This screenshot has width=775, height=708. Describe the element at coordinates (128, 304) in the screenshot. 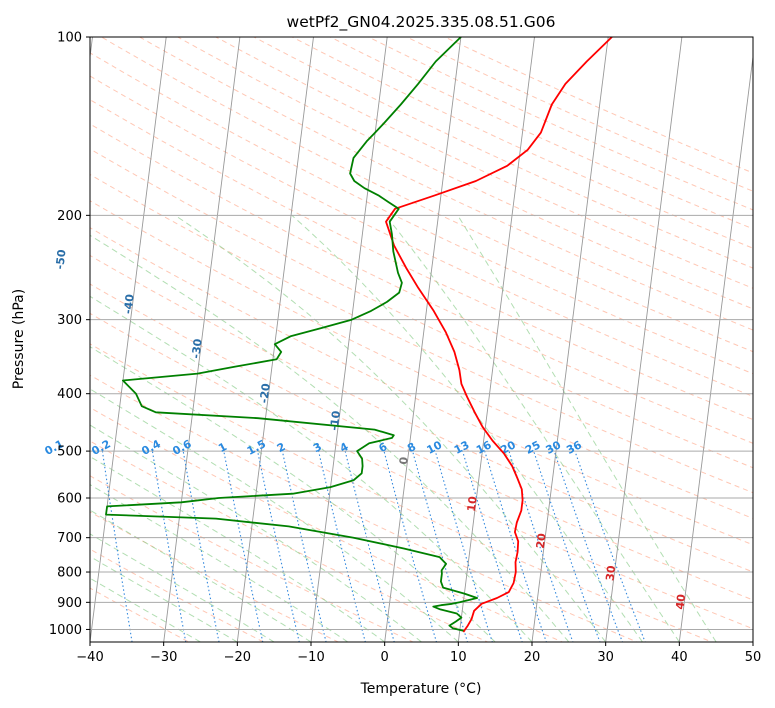

I see `isotherm-label: -40` at that location.